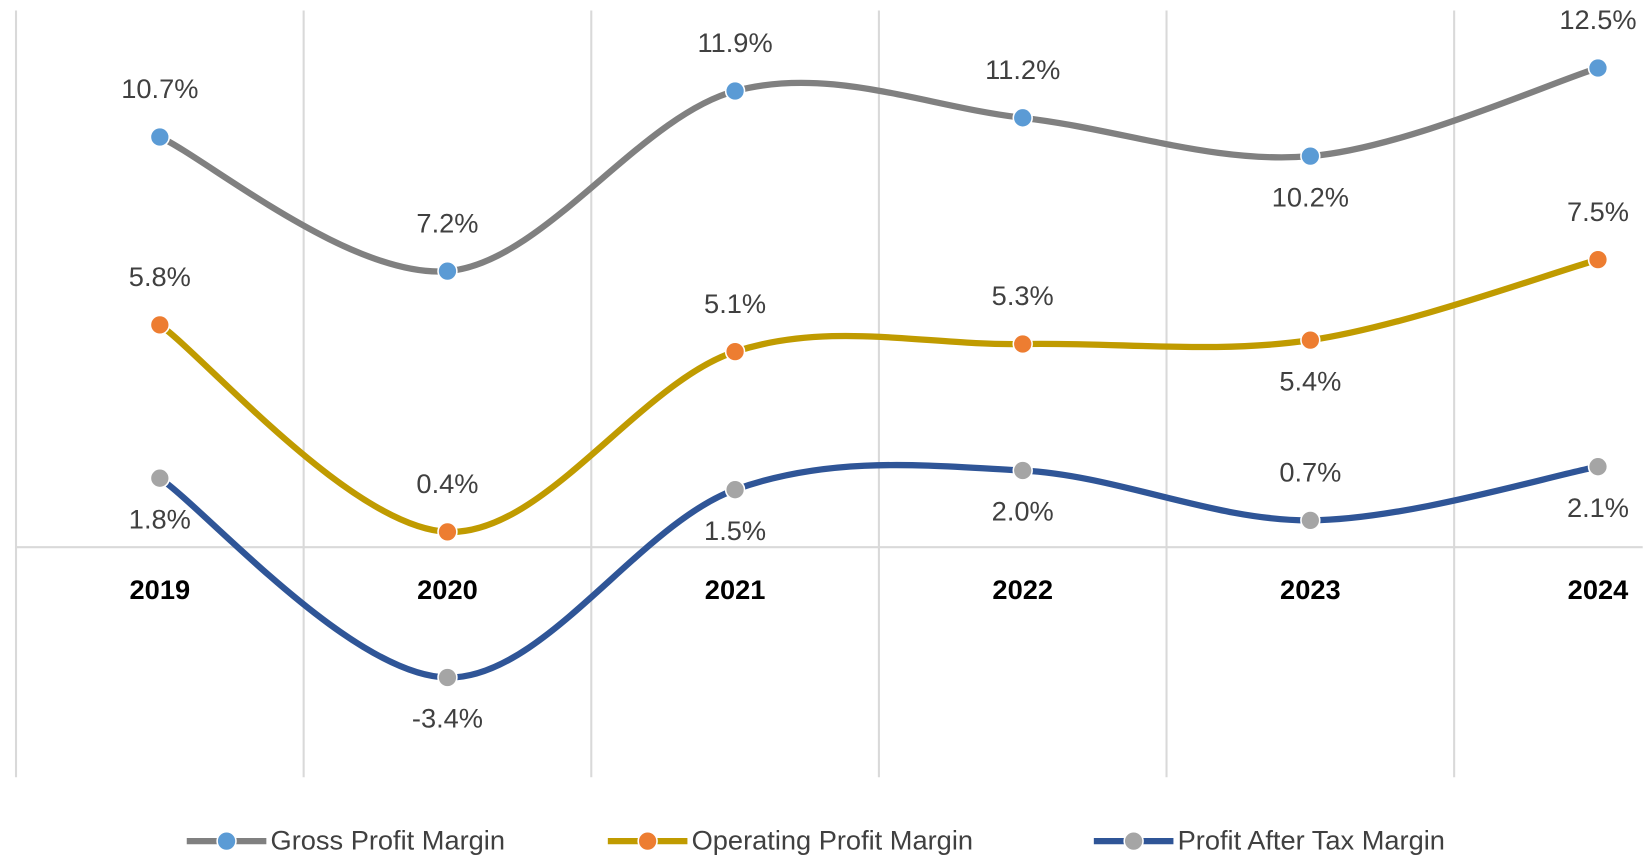 The width and height of the screenshot is (1643, 861). Describe the element at coordinates (447, 718) in the screenshot. I see `data-label: -3.4%` at that location.